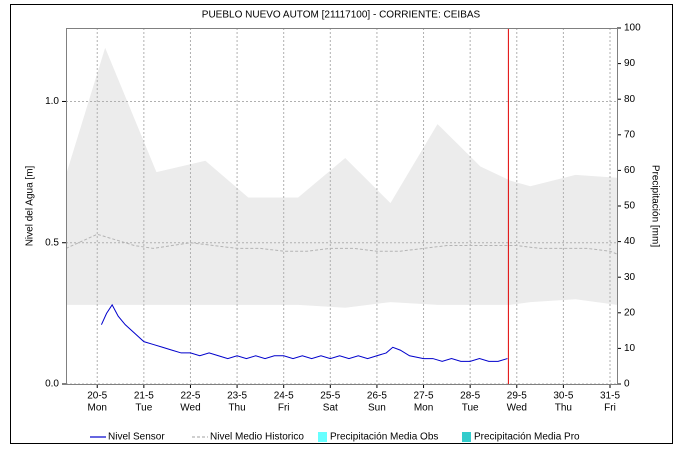  What do you see at coordinates (630, 312) in the screenshot?
I see `y2-tick-label: 20` at bounding box center [630, 312].